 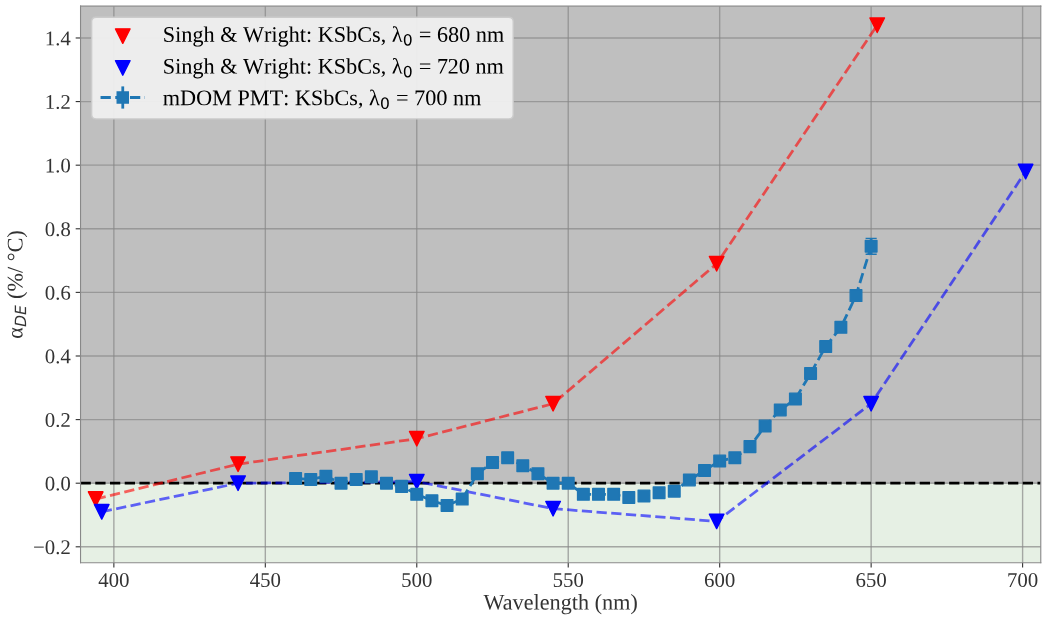 I want to click on x-tick-label: 500, so click(x=417, y=580).